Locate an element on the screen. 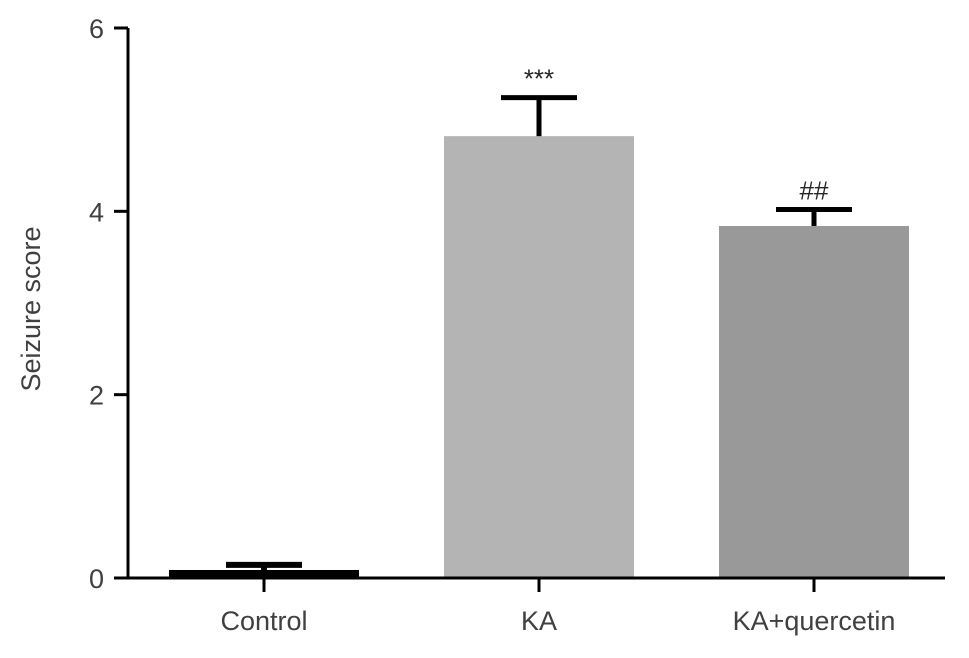 This screenshot has height=658, width=969. y-tick-label-4: 4 is located at coordinates (96, 212).